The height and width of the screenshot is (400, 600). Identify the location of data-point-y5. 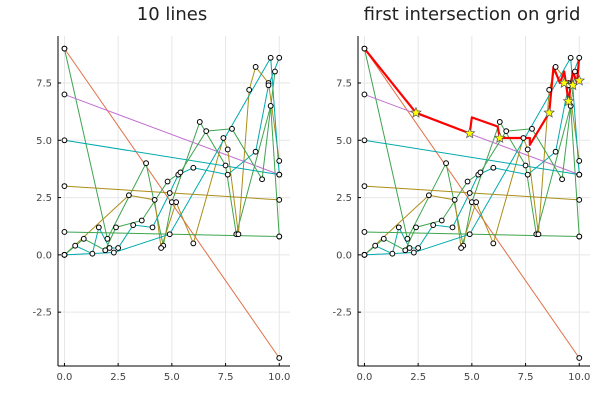
(364, 140).